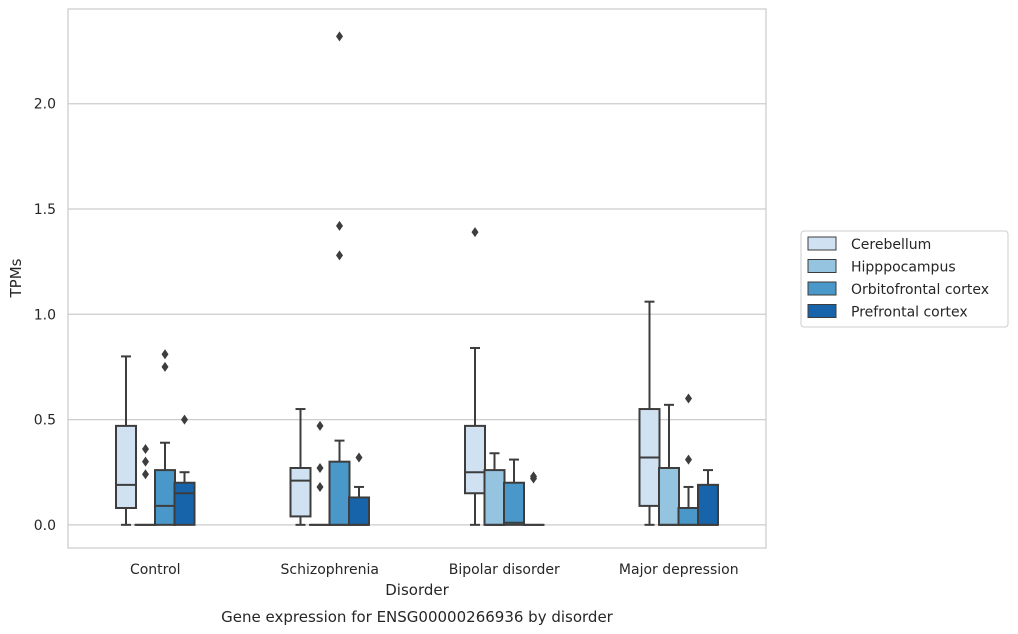 Image resolution: width=1018 pixels, height=634 pixels. I want to click on legend-label: Cerebellum, so click(891, 245).